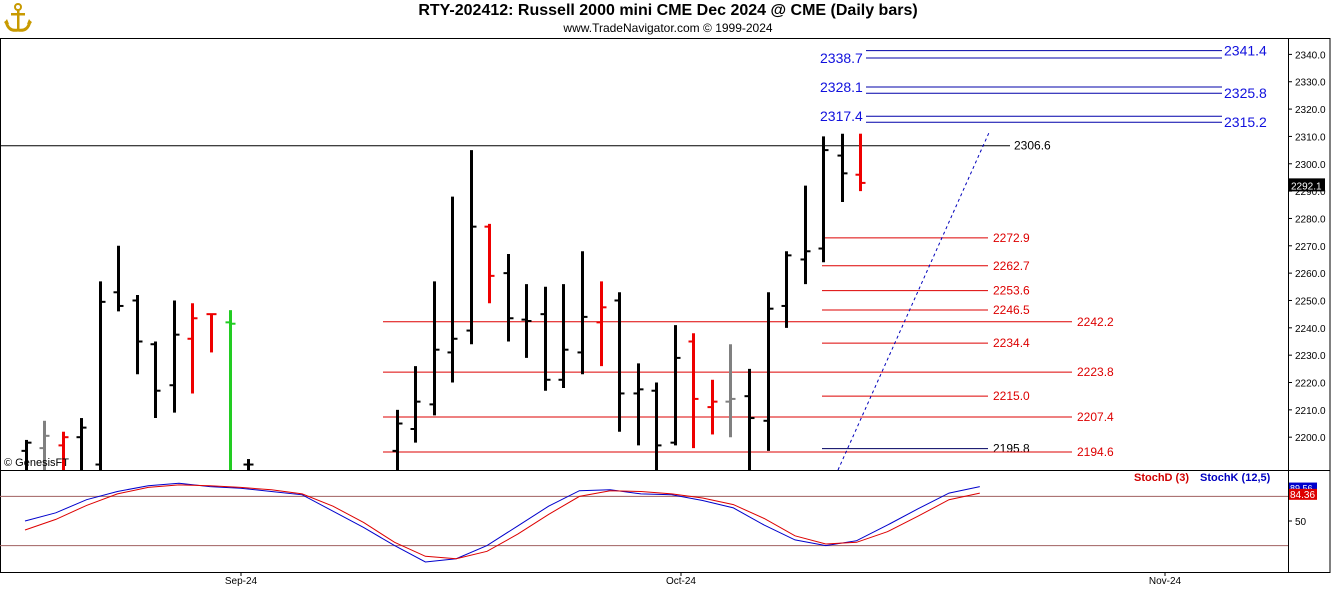 The image size is (1336, 591). I want to click on anchor-logo-icon, so click(18, 18).